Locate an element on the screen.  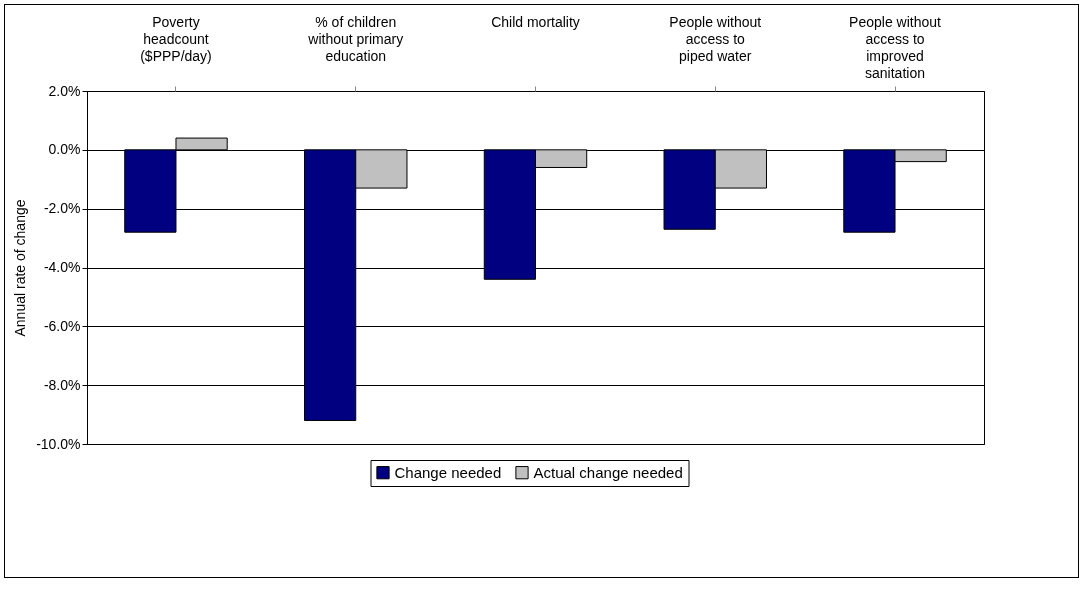
y-tick-label: -8.0% is located at coordinates (62, 384).